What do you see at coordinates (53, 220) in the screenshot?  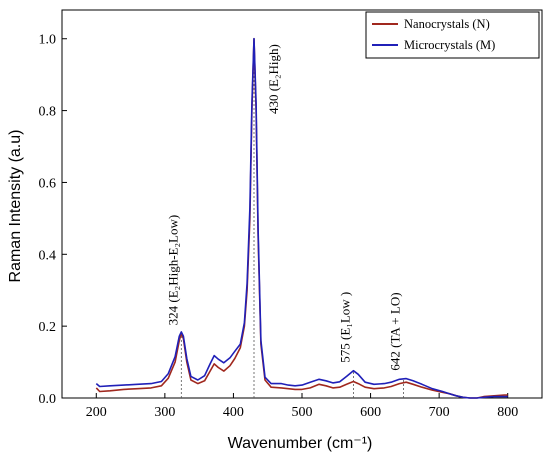 I see `y-axis: 0.0 0.2 0.4 0.6 0.8 1.0` at bounding box center [53, 220].